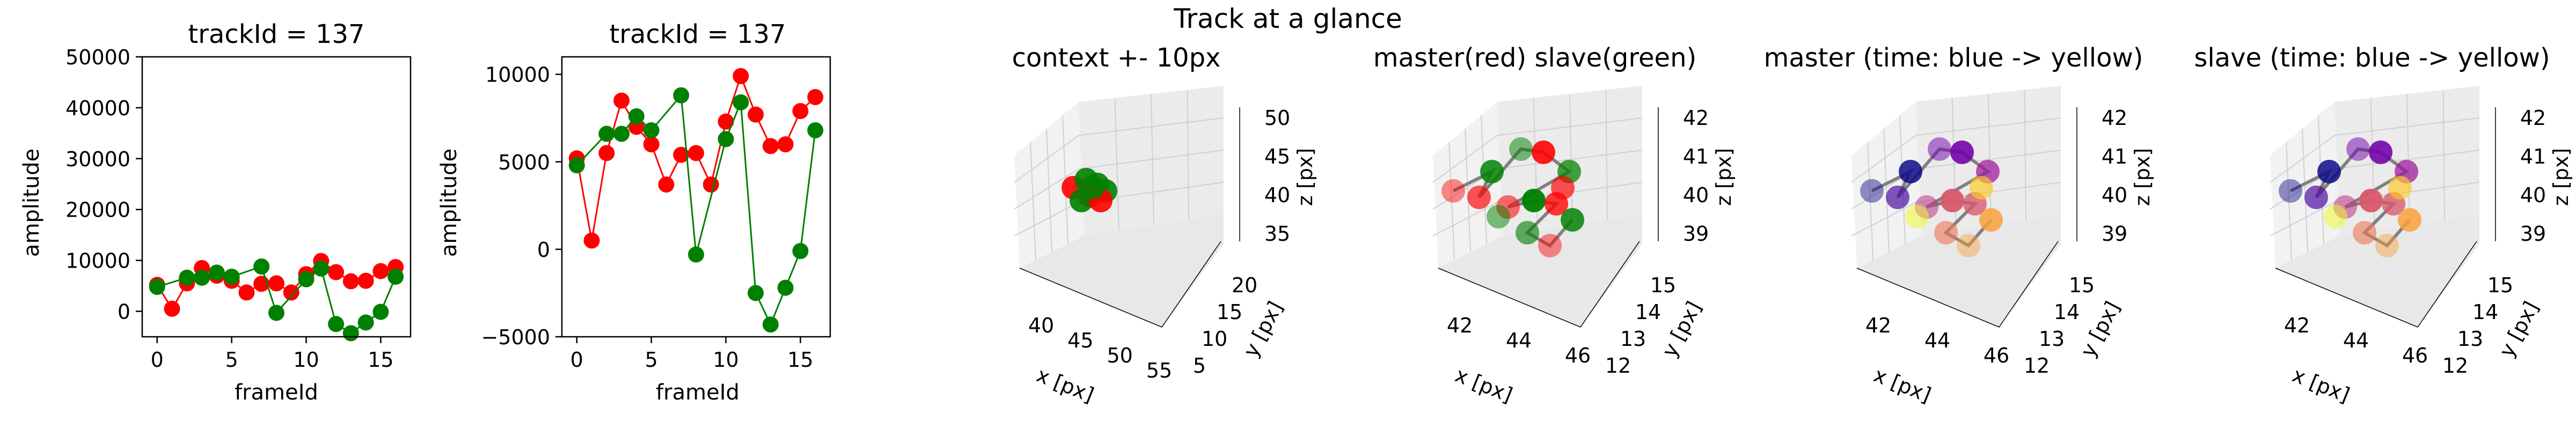  I want to click on z-axis-label: z [px], so click(2142, 177).